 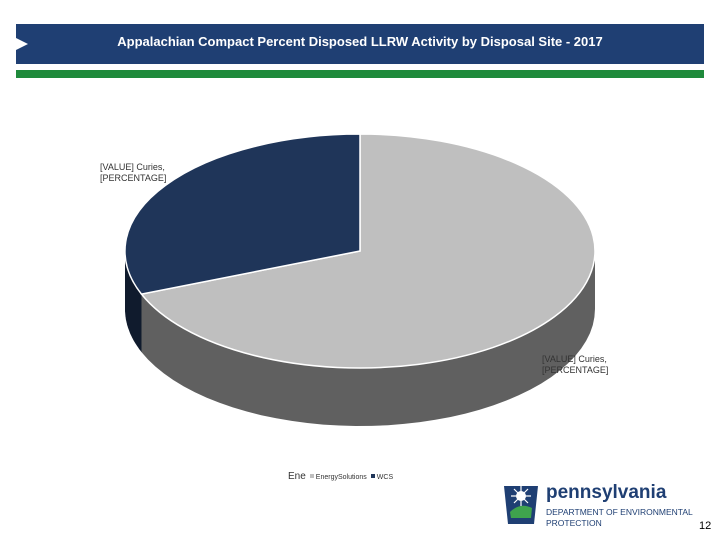 I want to click on legend-swatch-energysolutions, so click(x=311, y=475).